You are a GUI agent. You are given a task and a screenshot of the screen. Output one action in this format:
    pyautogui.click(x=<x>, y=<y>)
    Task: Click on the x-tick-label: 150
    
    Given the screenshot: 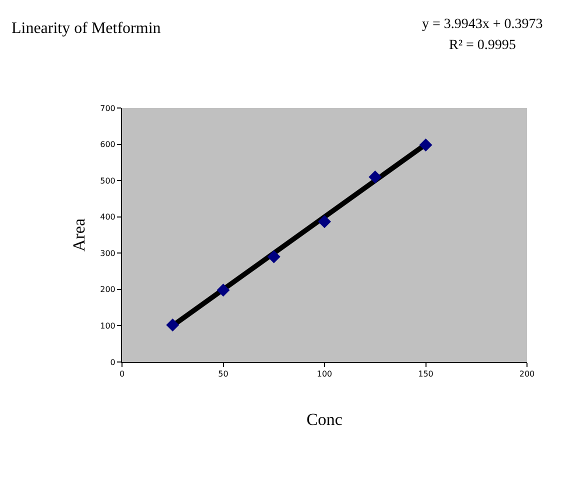 What is the action you would take?
    pyautogui.click(x=426, y=374)
    